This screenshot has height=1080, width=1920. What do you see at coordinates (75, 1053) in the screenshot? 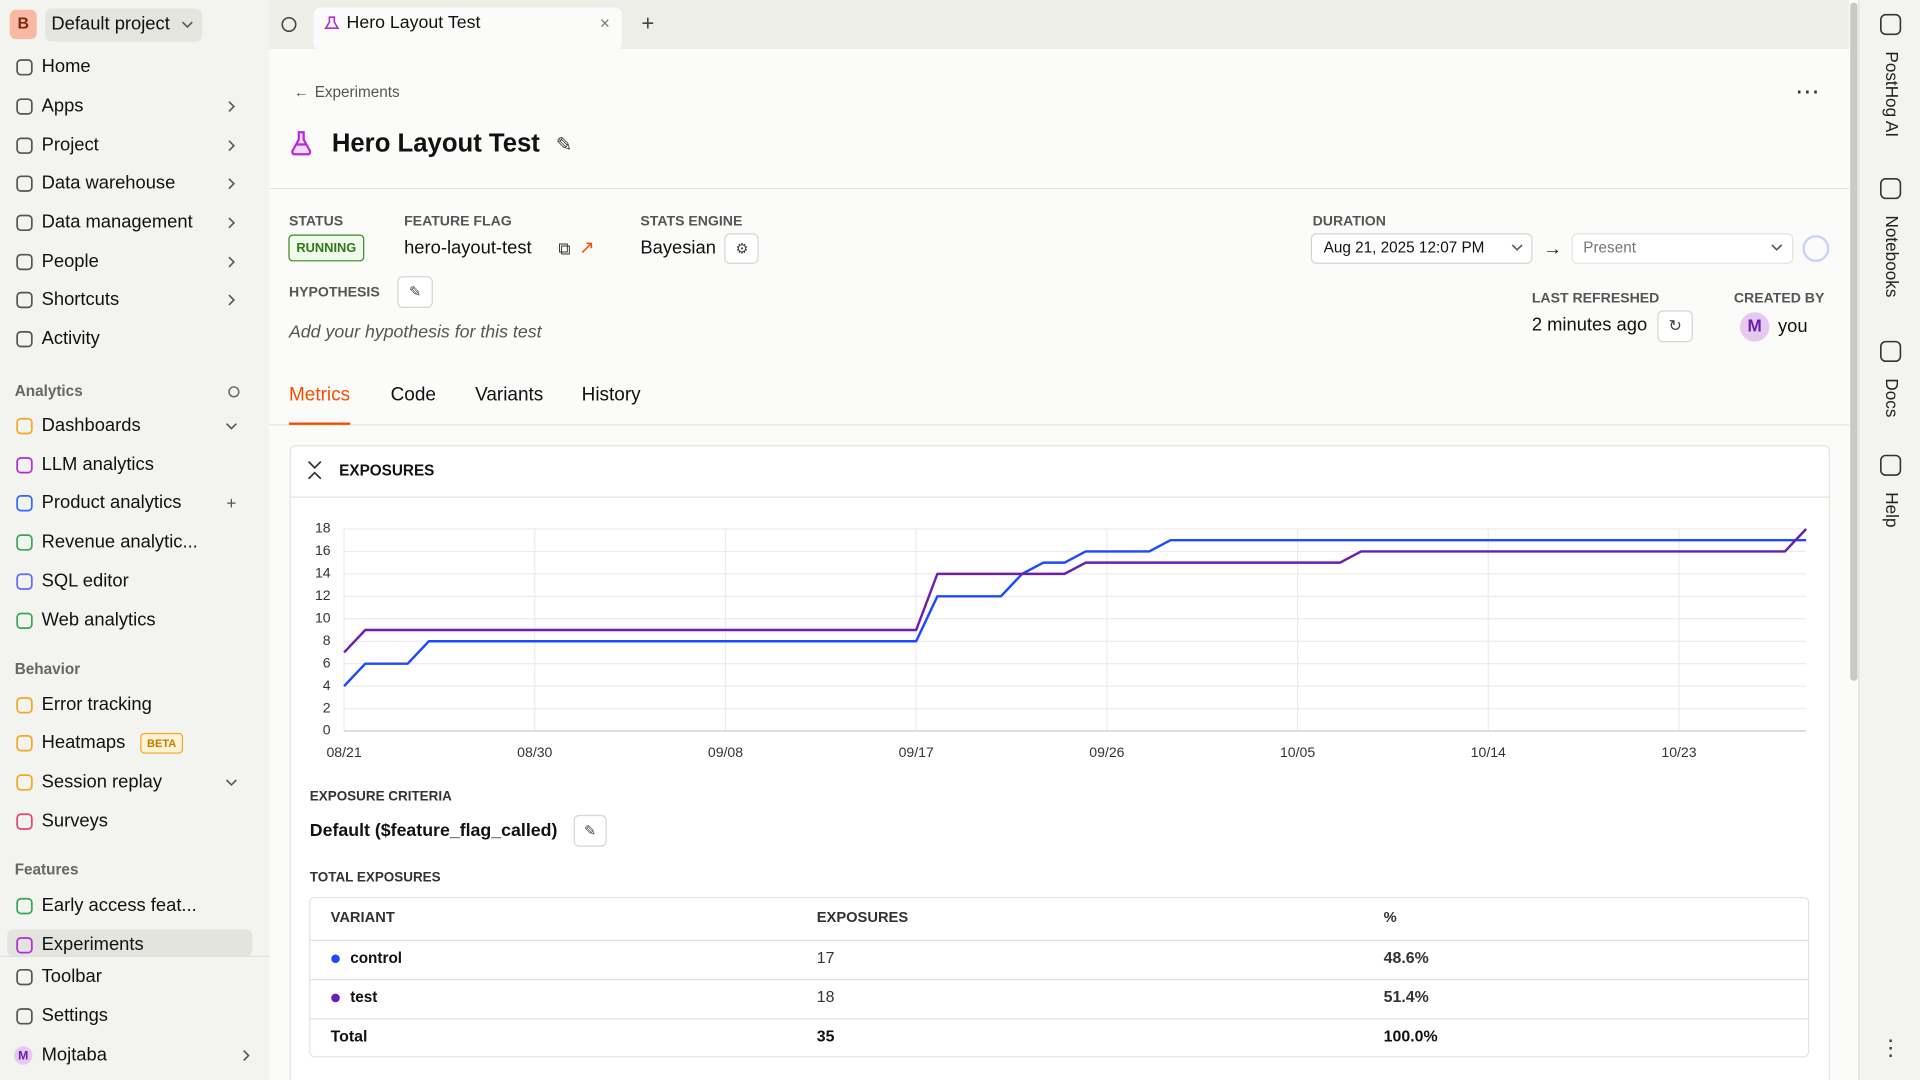
I see `nav-item: Mojtaba` at bounding box center [75, 1053].